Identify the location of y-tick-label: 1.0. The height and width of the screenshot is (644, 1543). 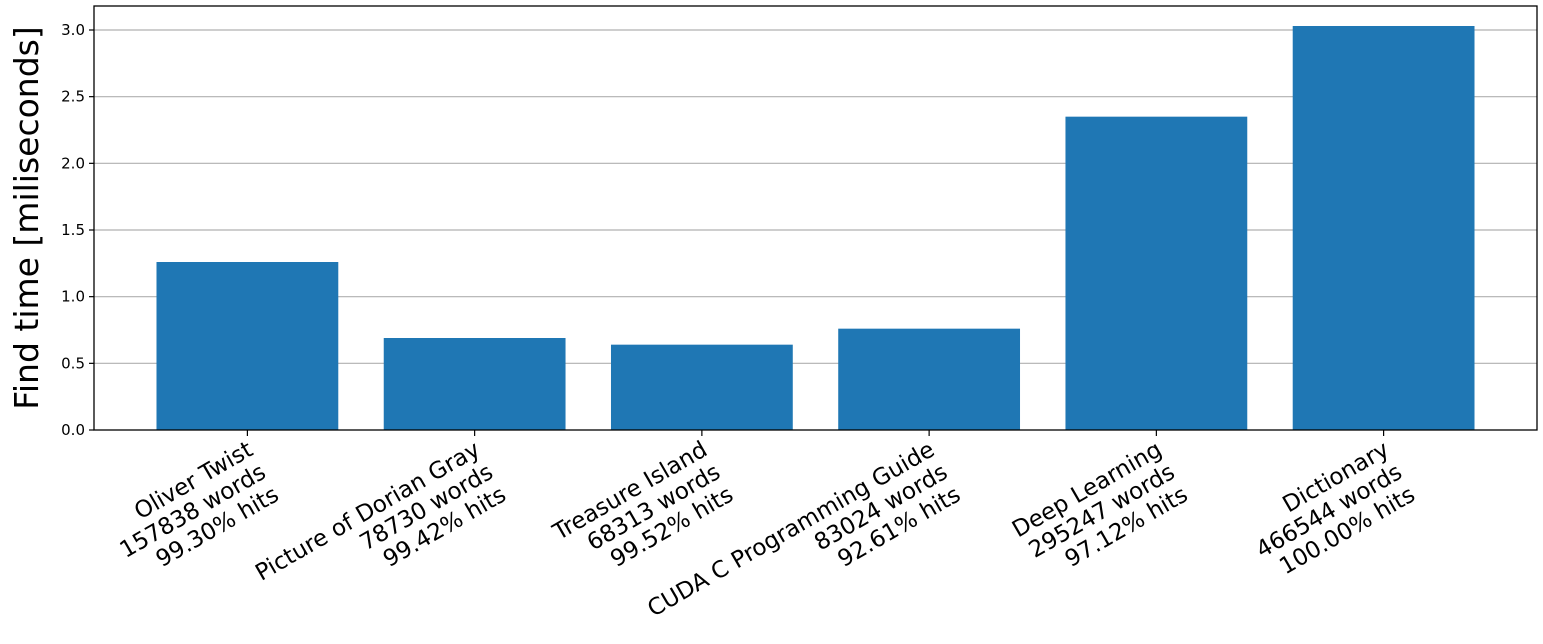
(73, 297).